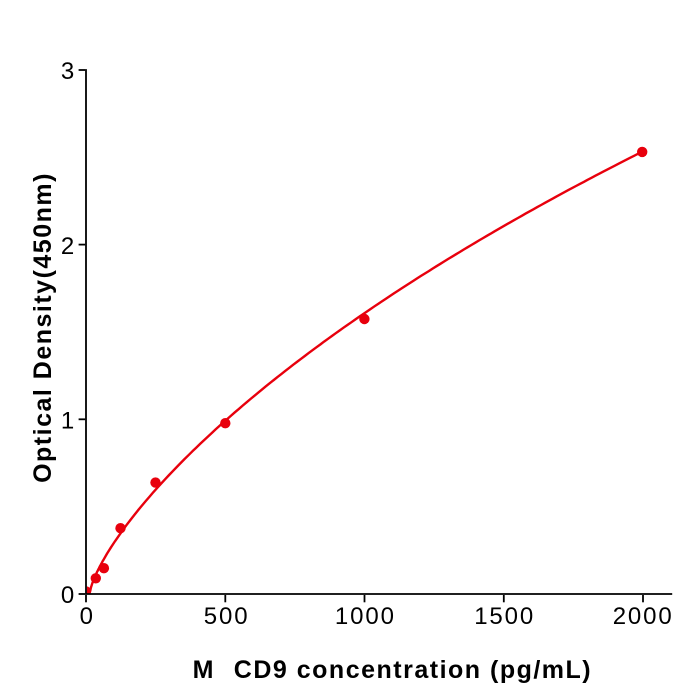 This screenshot has width=700, height=700. I want to click on svg-text: 1, so click(67, 421).